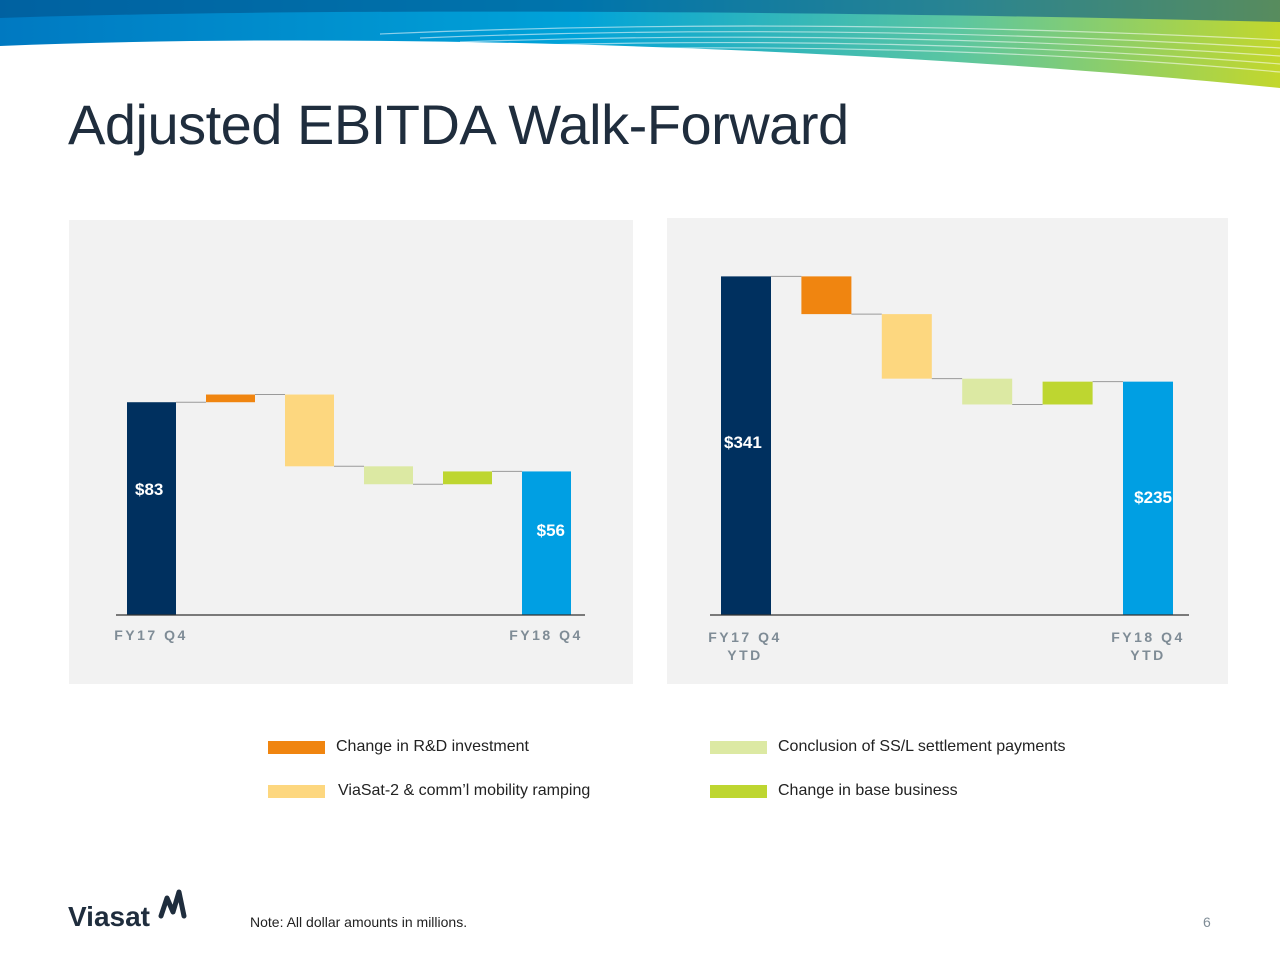  I want to click on legend-swatch-base, so click(738, 791).